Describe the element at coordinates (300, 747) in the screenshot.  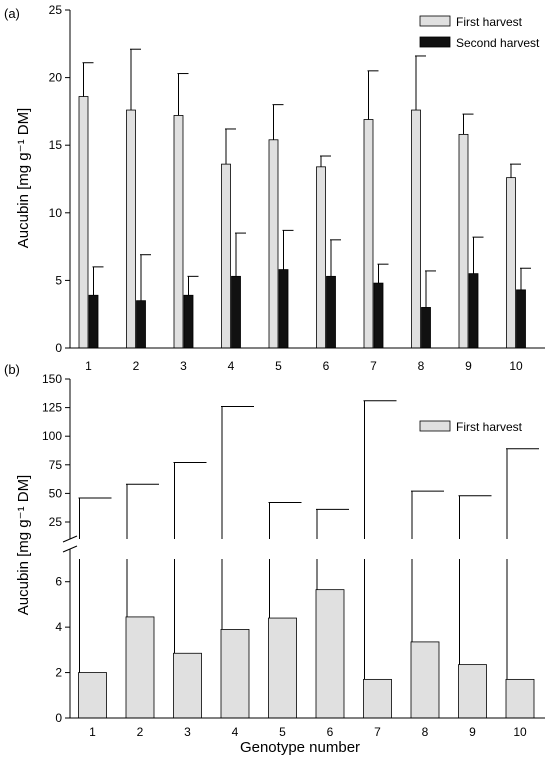
I see `panel-b-x-axis-label: Genotype number` at that location.